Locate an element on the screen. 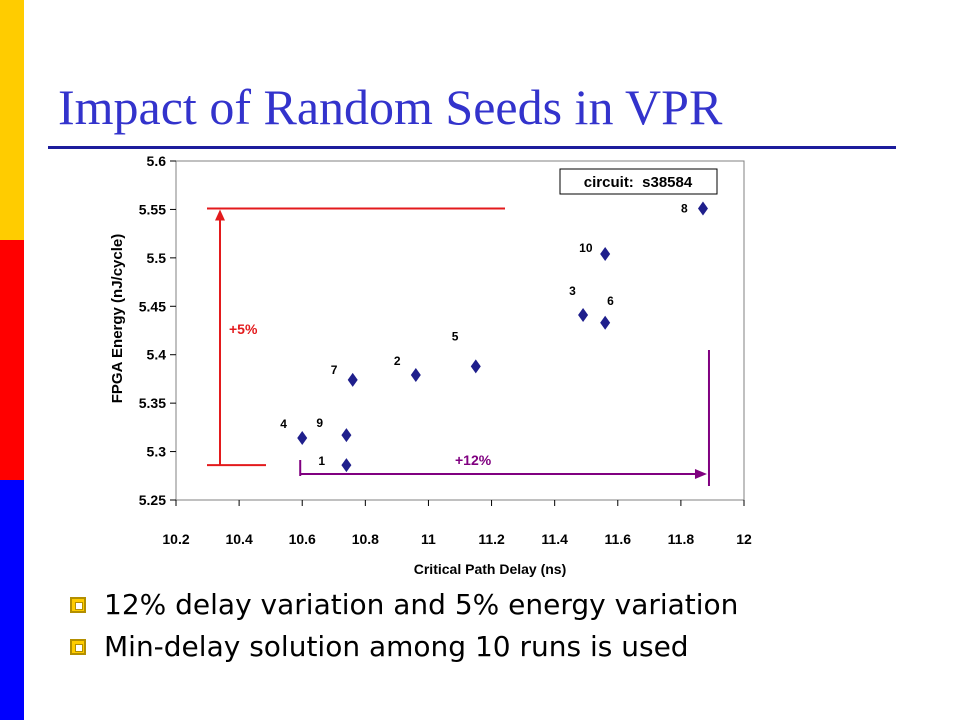 The height and width of the screenshot is (720, 960). data-point-label: 6 is located at coordinates (610, 301).